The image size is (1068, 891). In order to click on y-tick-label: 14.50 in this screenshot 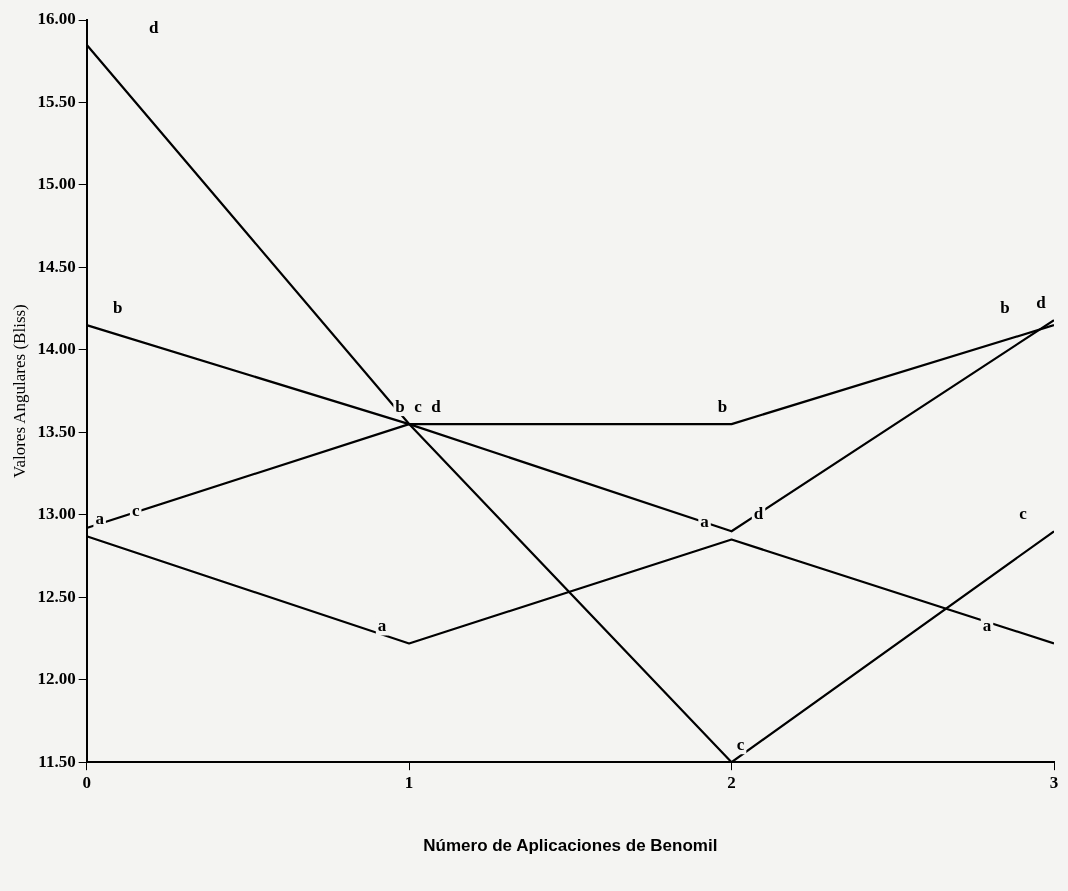, I will do `click(56, 266)`.